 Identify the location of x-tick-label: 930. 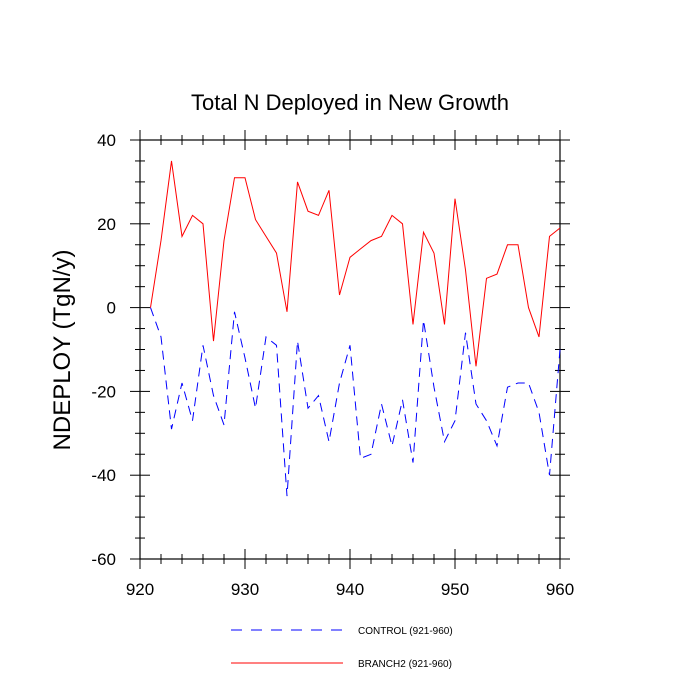
(245, 589).